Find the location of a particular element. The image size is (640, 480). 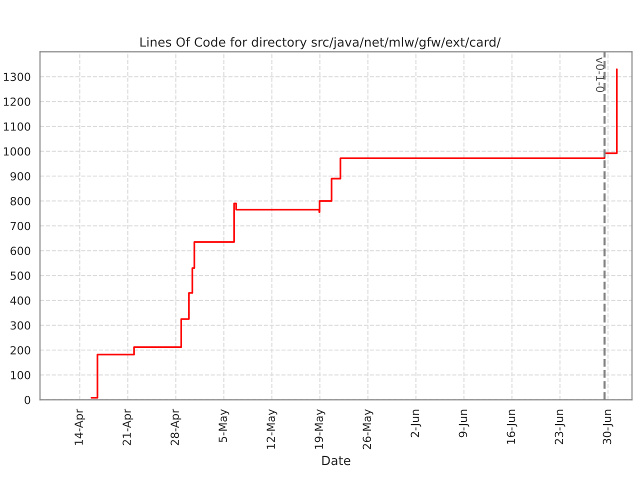

y-tick-label: 500 is located at coordinates (20, 276).